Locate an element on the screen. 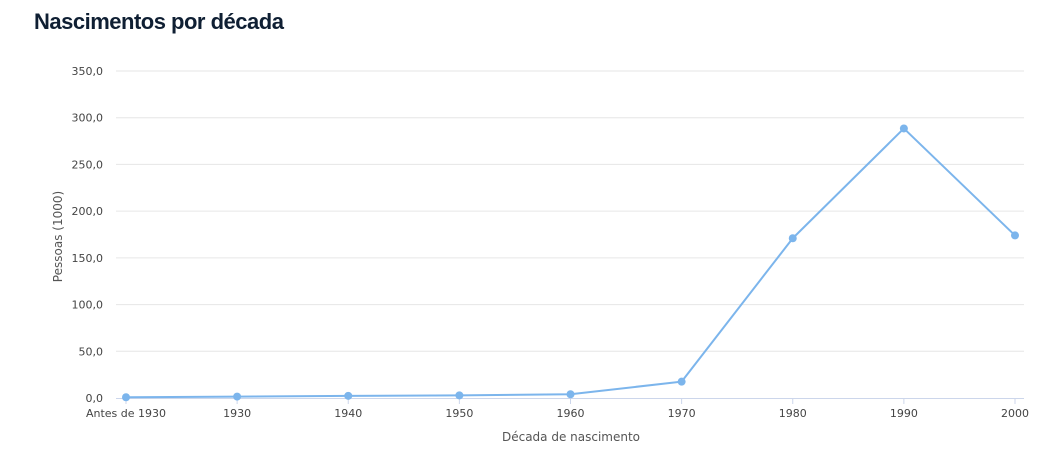 The image size is (1058, 453). x-tick-label: Antes de 1930 is located at coordinates (126, 413).